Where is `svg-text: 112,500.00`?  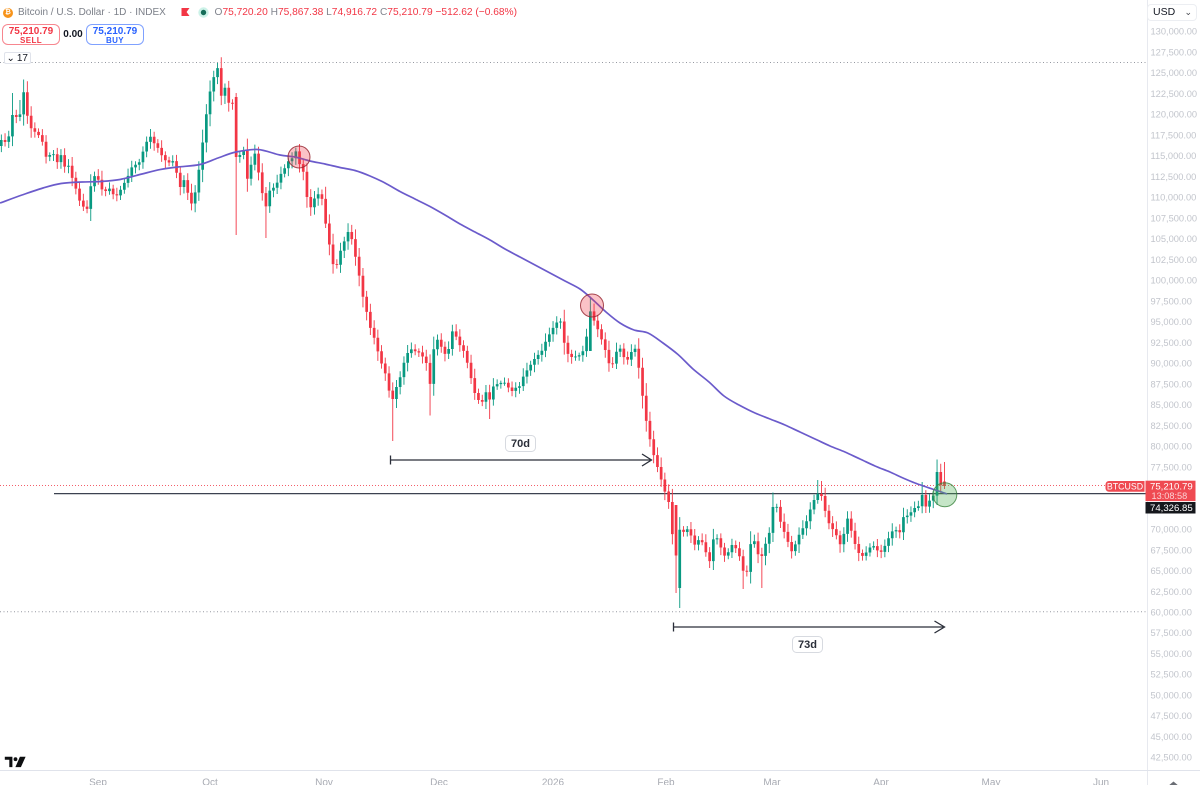
svg-text: 112,500.00 is located at coordinates (1174, 177).